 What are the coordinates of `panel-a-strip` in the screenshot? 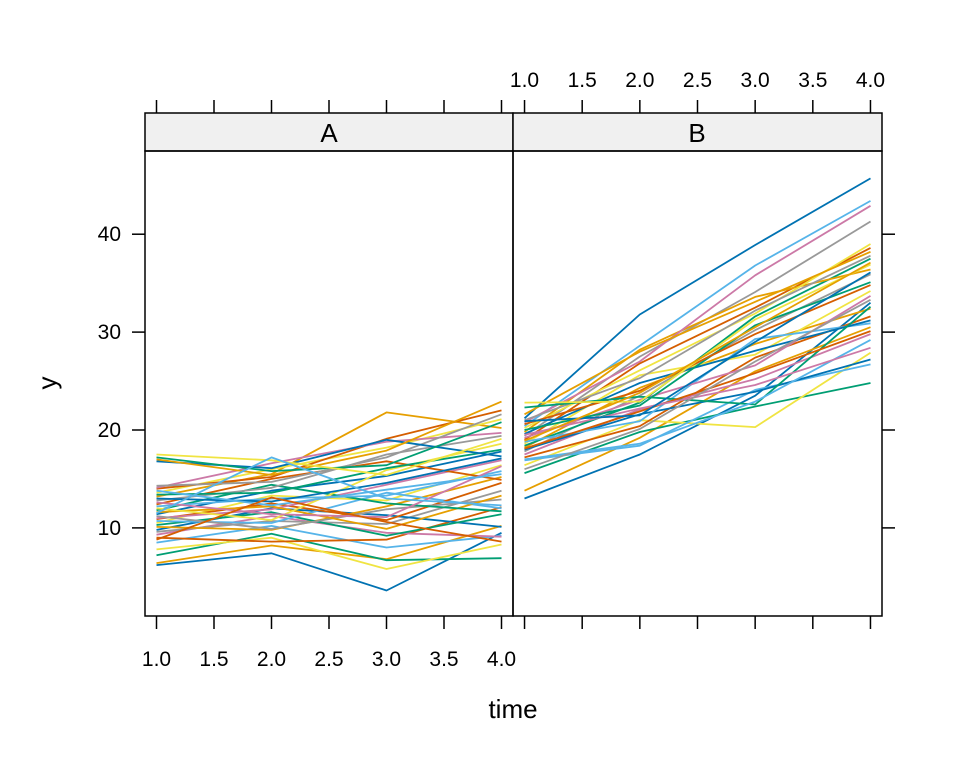 It's located at (329, 132).